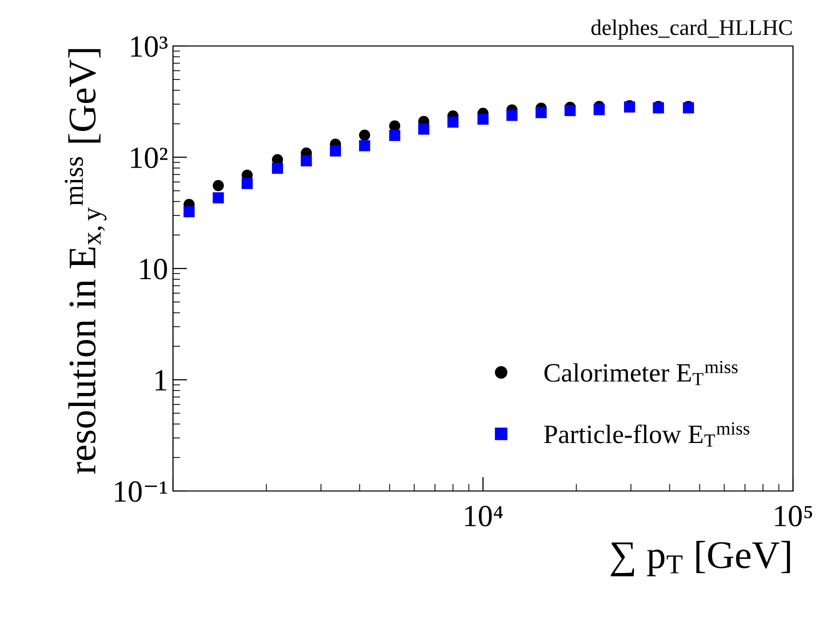 The width and height of the screenshot is (819, 617). What do you see at coordinates (161, 380) in the screenshot?
I see `y-tick-label: 1` at bounding box center [161, 380].